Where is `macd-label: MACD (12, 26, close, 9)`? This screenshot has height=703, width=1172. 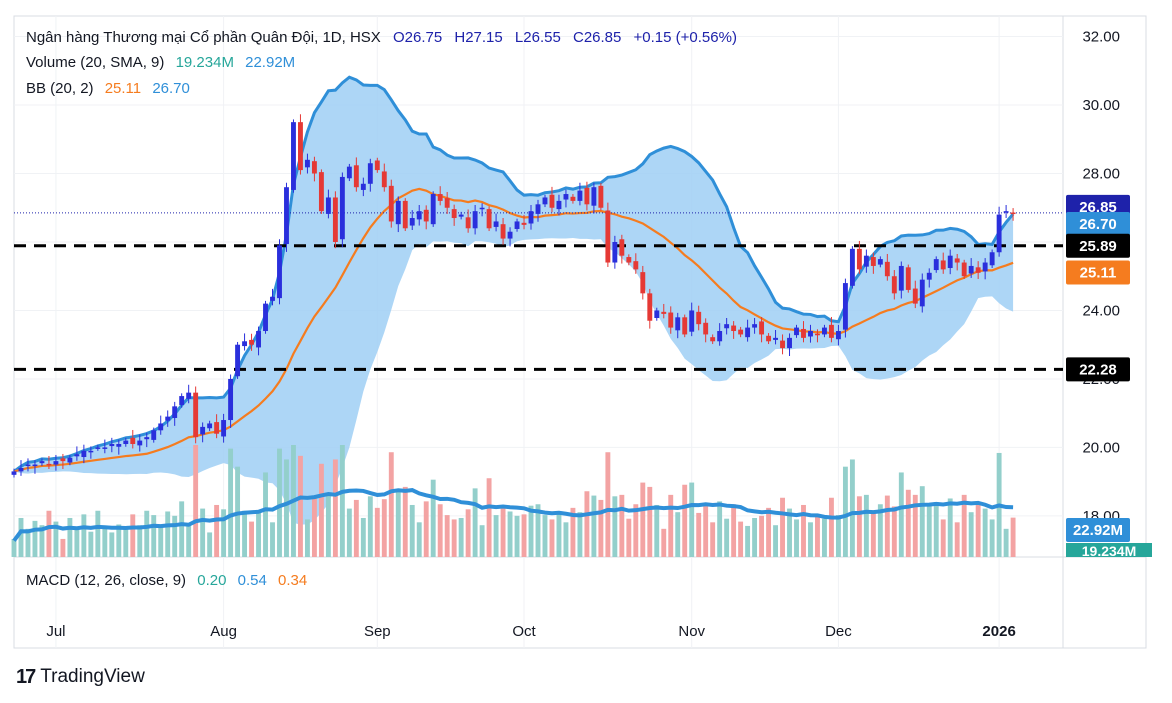 macd-label: MACD (12, 26, close, 9) is located at coordinates (106, 580).